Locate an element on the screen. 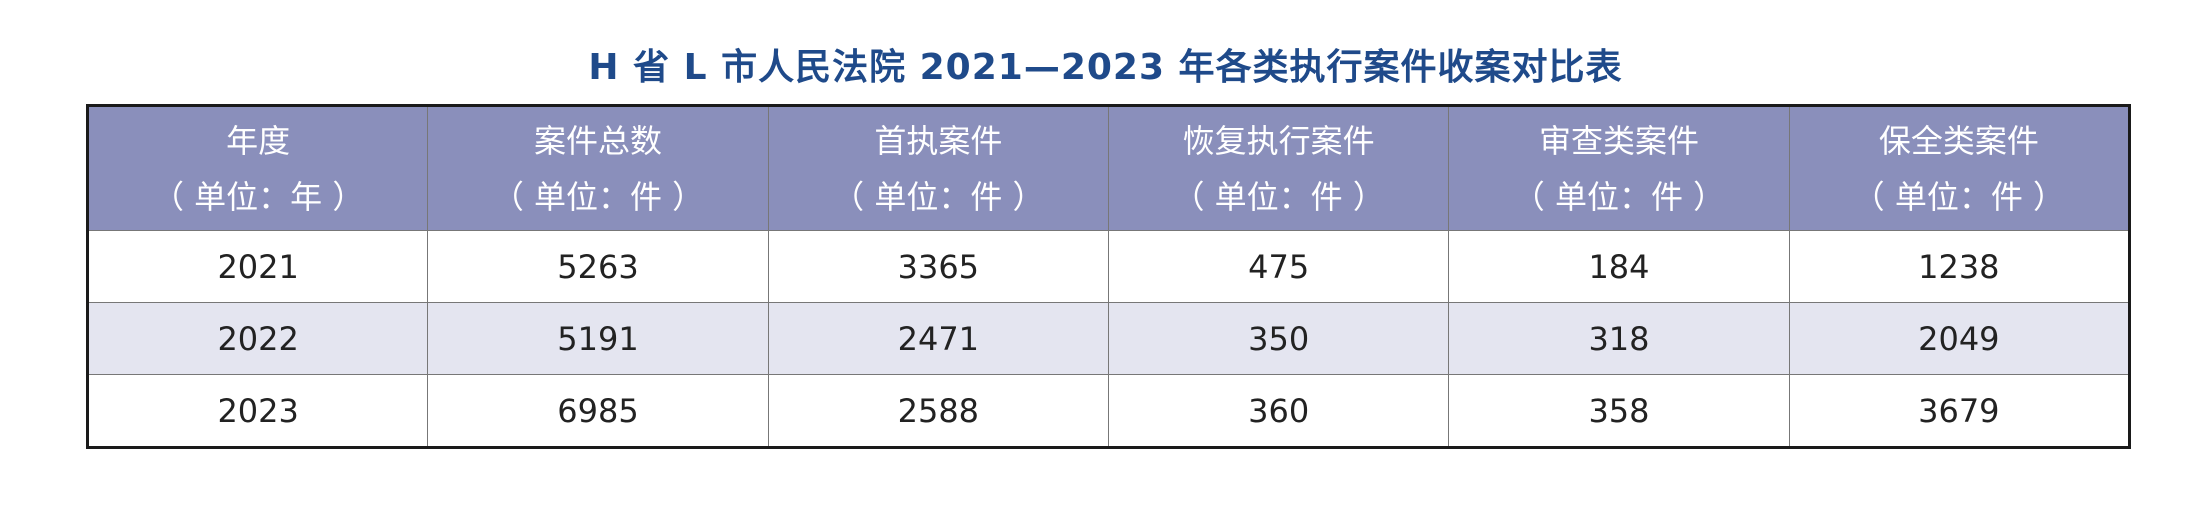 The height and width of the screenshot is (519, 2211). table-cell: 2023 is located at coordinates (257, 411).